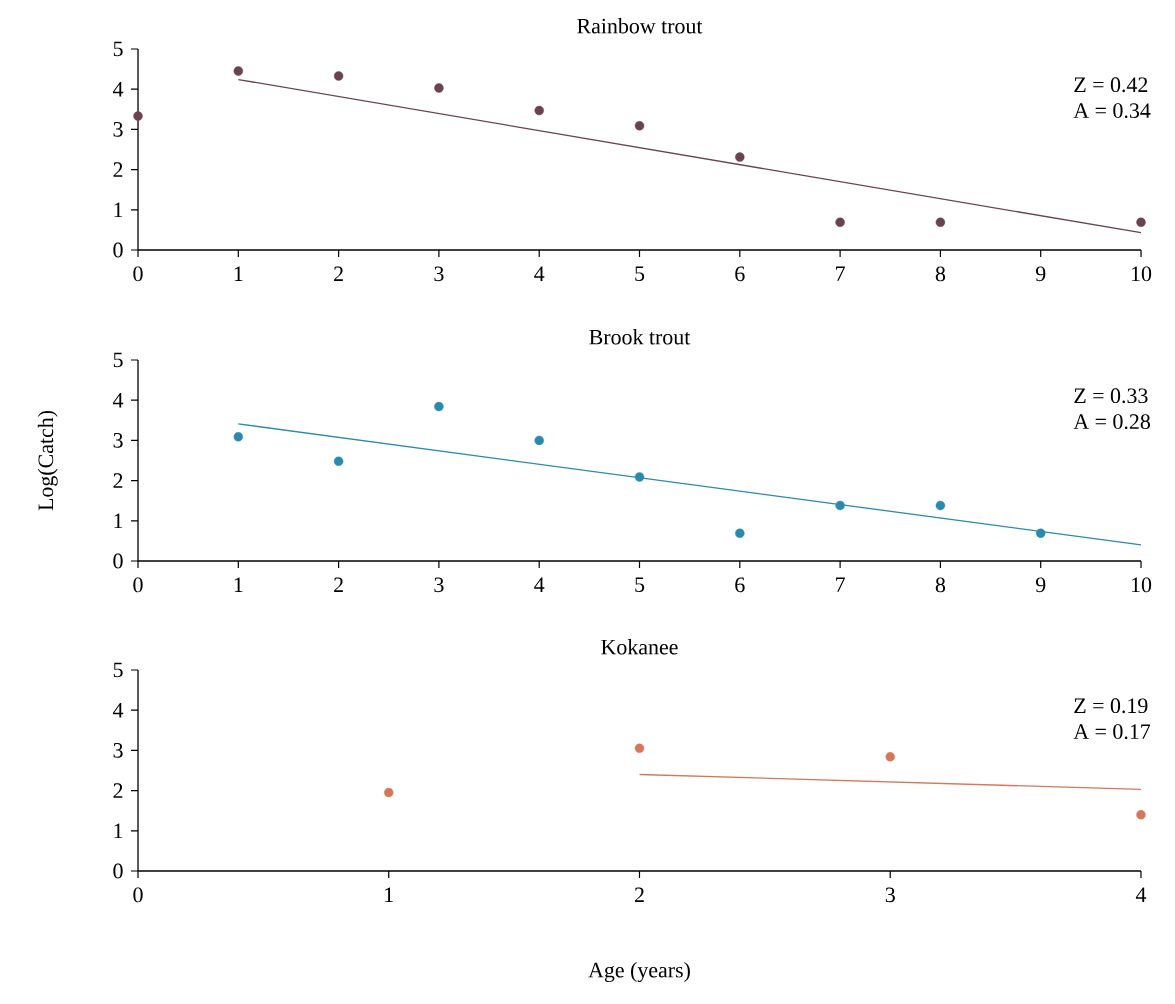  I want to click on x-axis-title: Age (years), so click(639, 972).